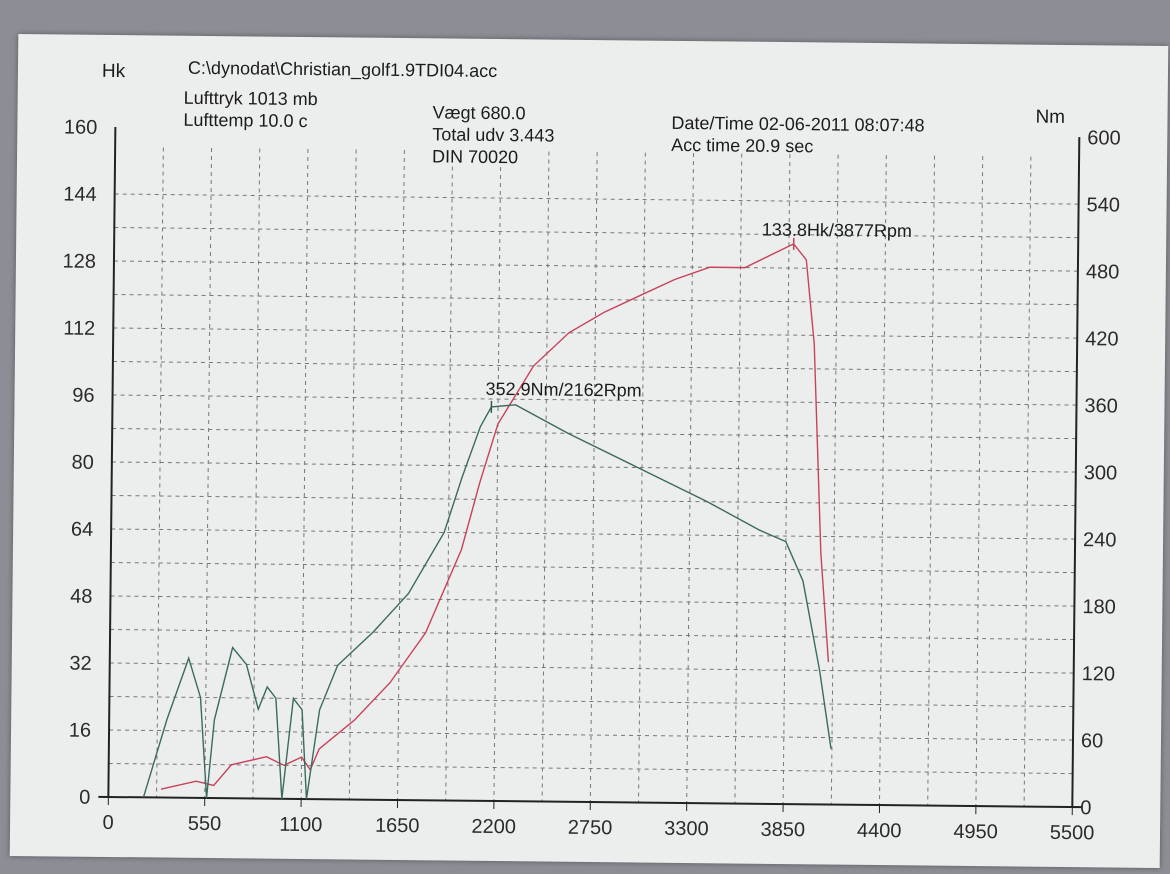  Describe the element at coordinates (493, 827) in the screenshot. I see `x-tick-label: 2200` at that location.